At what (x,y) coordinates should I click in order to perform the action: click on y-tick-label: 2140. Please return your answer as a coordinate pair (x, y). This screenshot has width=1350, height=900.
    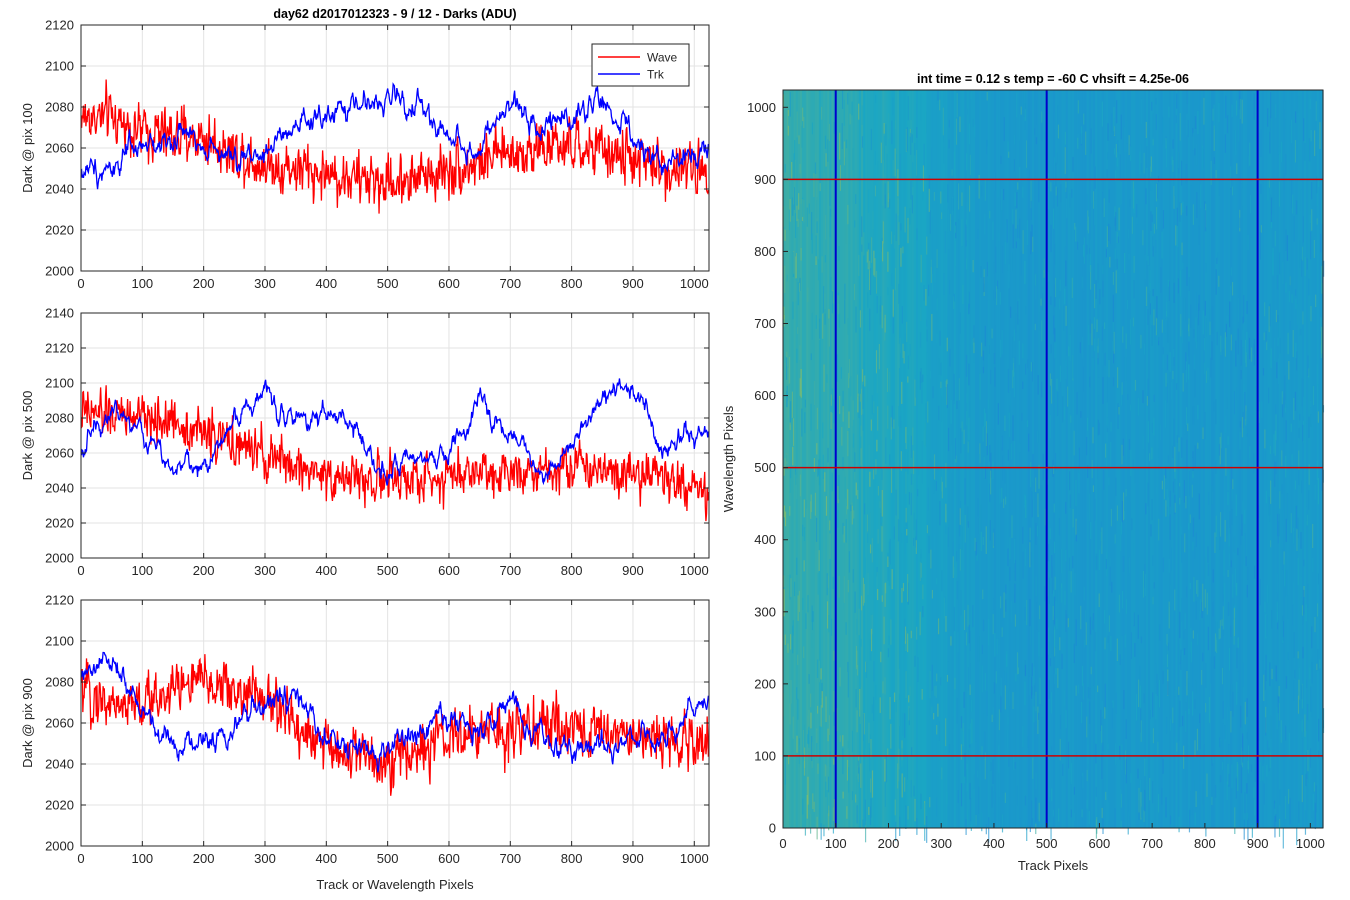
    Looking at the image, I should click on (59, 313).